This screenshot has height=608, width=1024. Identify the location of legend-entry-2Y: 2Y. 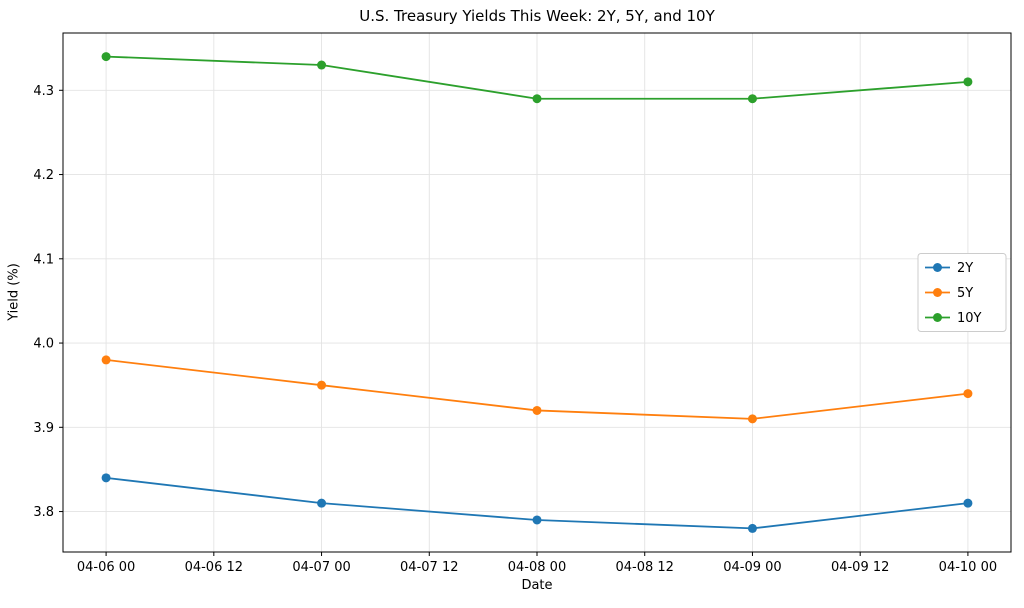
(949, 268).